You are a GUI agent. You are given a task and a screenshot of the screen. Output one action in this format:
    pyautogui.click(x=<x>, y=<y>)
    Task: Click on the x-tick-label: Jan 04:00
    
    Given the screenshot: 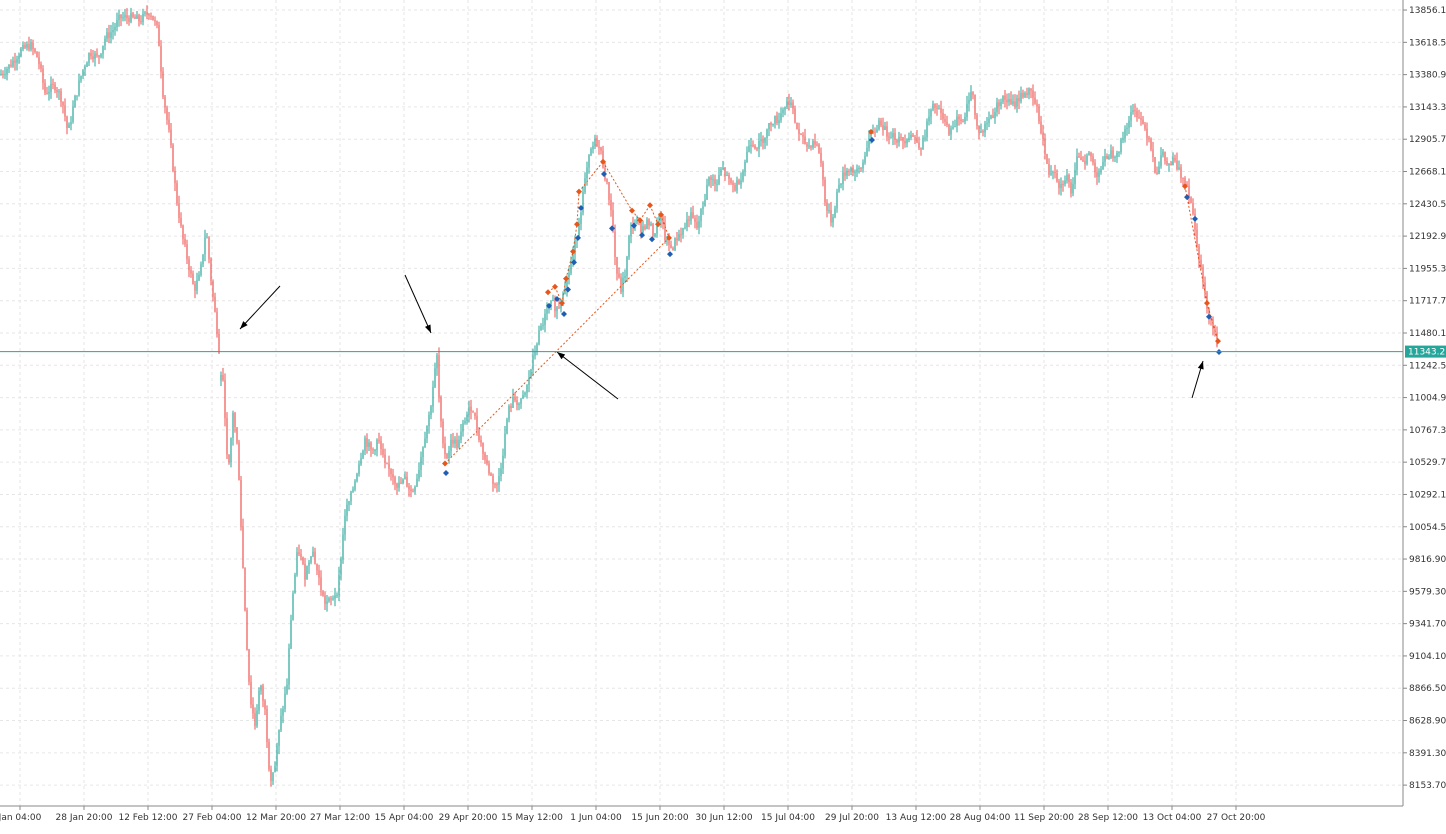 What is the action you would take?
    pyautogui.click(x=21, y=818)
    